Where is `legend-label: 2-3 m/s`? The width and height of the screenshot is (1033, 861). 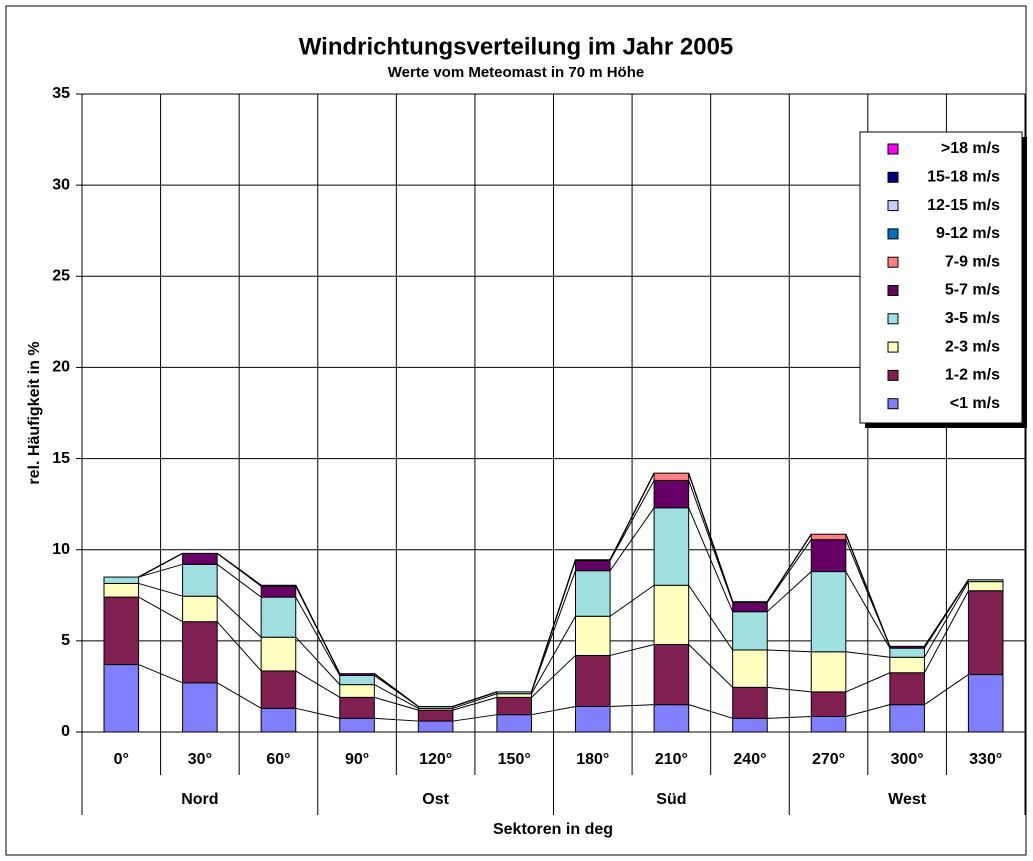
legend-label: 2-3 m/s is located at coordinates (972, 346).